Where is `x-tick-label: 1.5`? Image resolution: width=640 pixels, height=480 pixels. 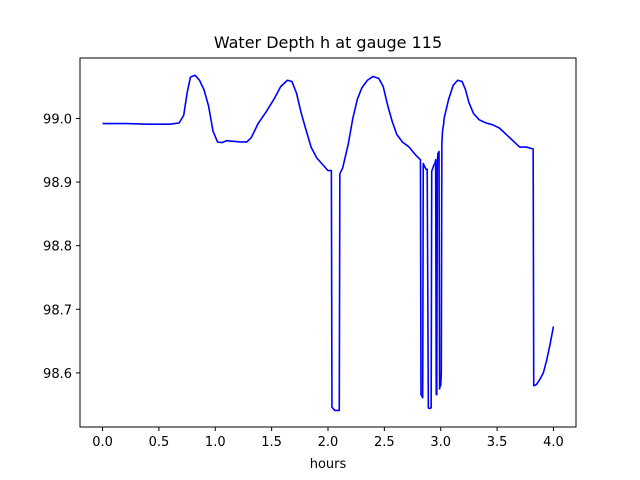
x-tick-label: 1.5 is located at coordinates (271, 442).